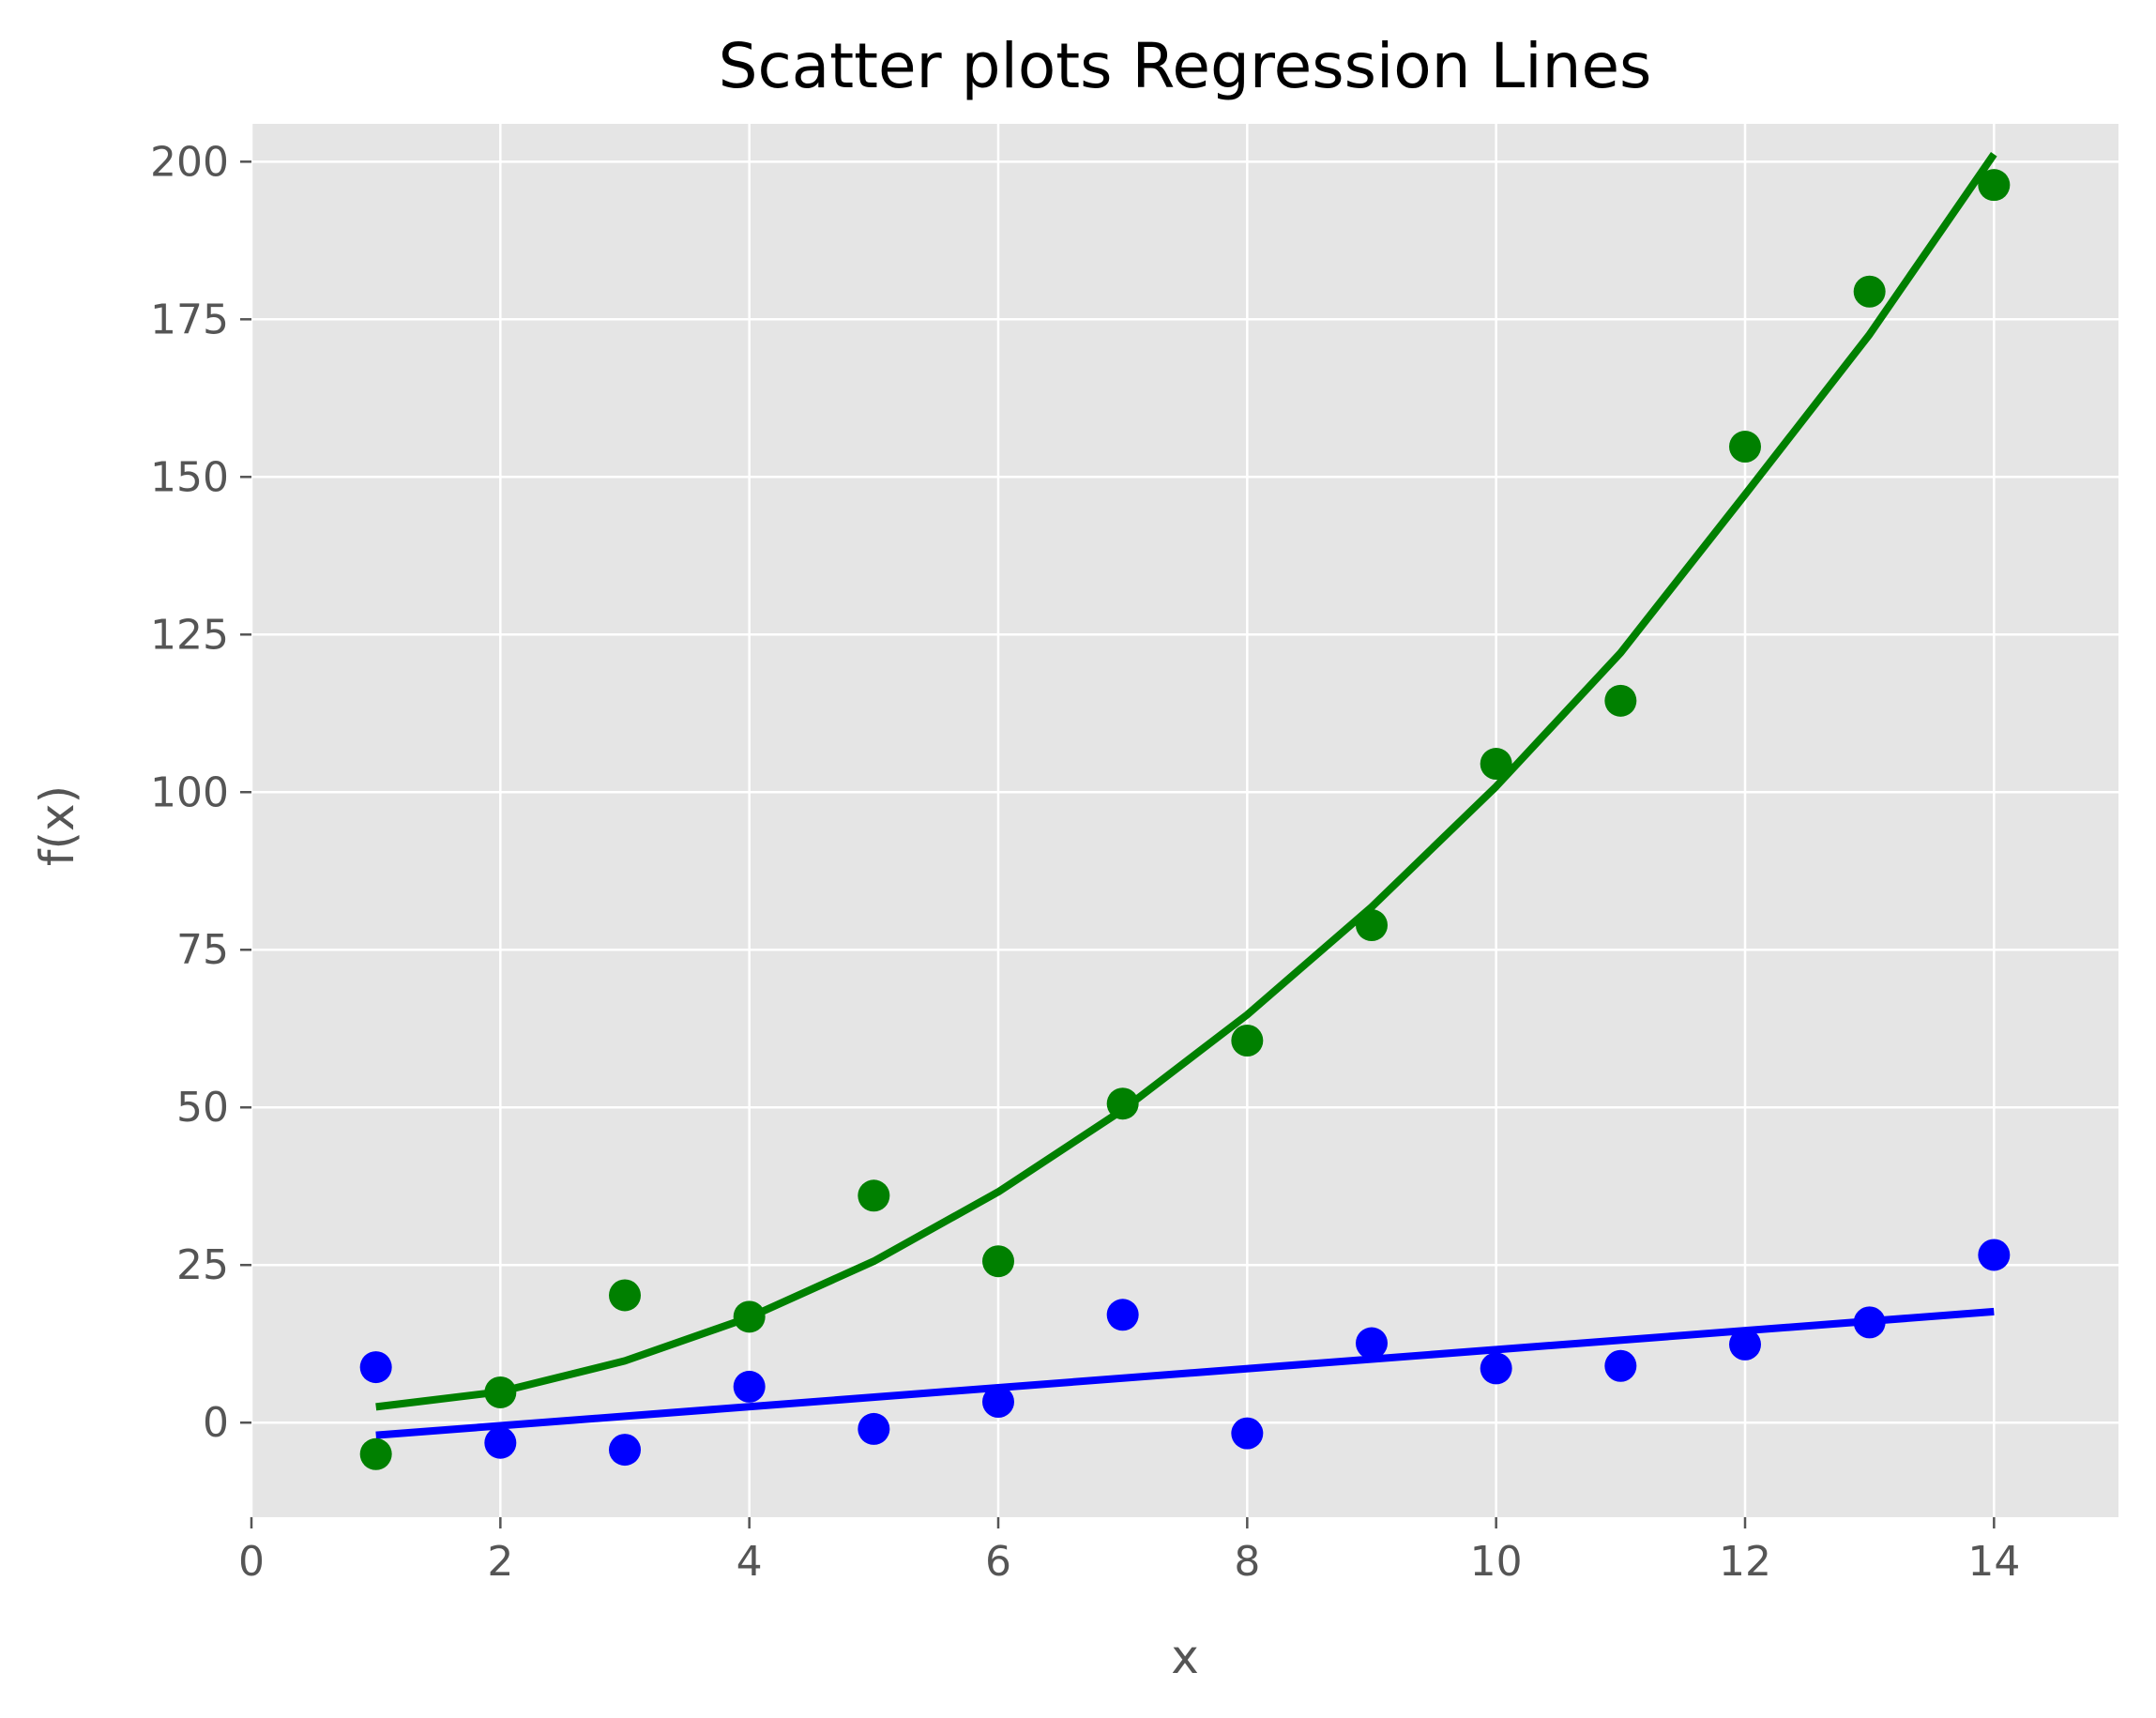 The image size is (2156, 1718). What do you see at coordinates (216, 1423) in the screenshot?
I see `y-tick-label: 0` at bounding box center [216, 1423].